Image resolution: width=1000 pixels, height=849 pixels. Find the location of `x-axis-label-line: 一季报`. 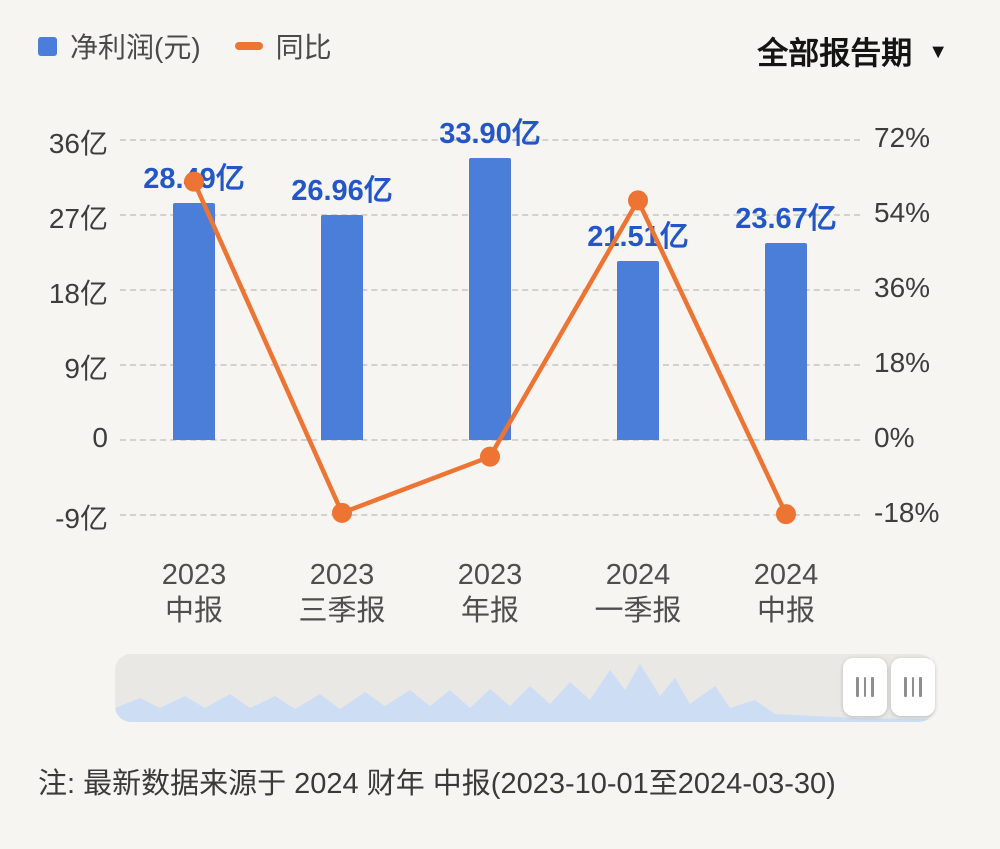

x-axis-label-line: 一季报 is located at coordinates (638, 611).